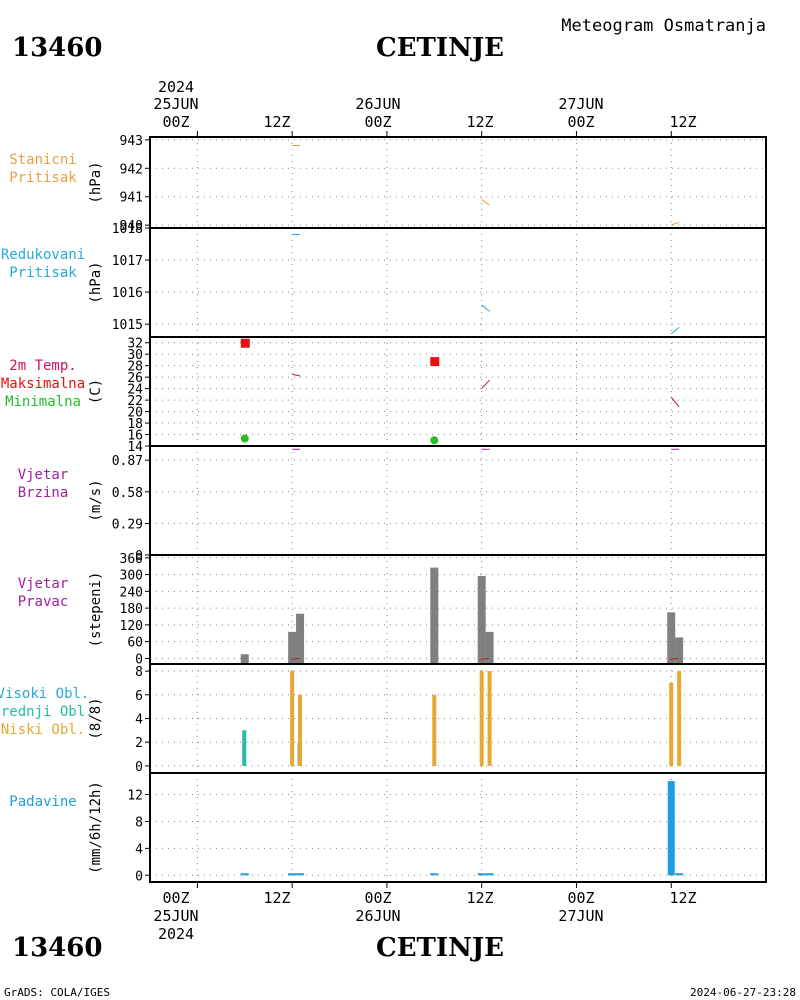  I want to click on unit-label: (8/8), so click(96, 718).